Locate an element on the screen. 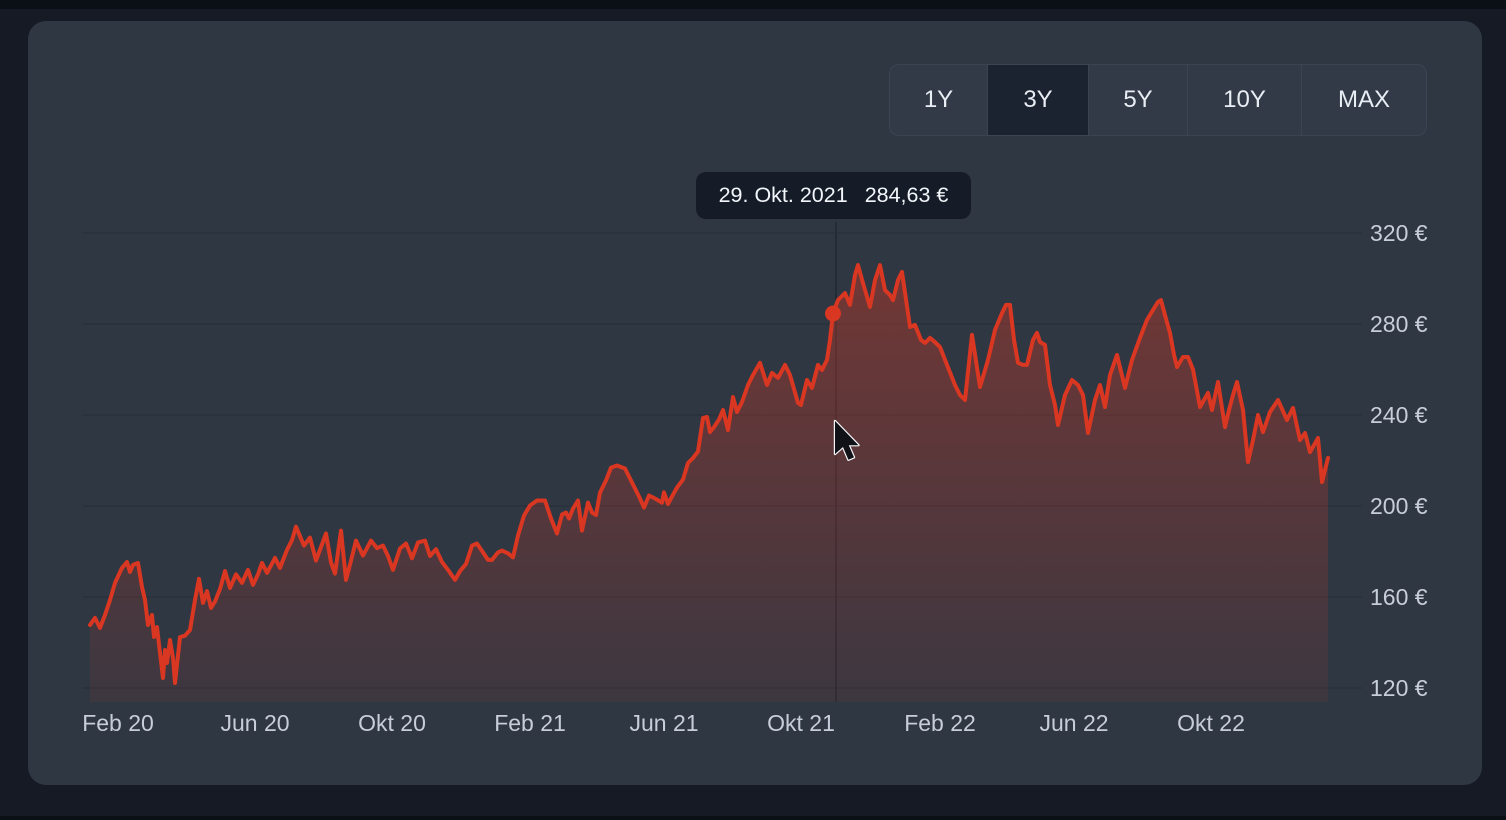  y-axis-label: 320 € is located at coordinates (1399, 233).